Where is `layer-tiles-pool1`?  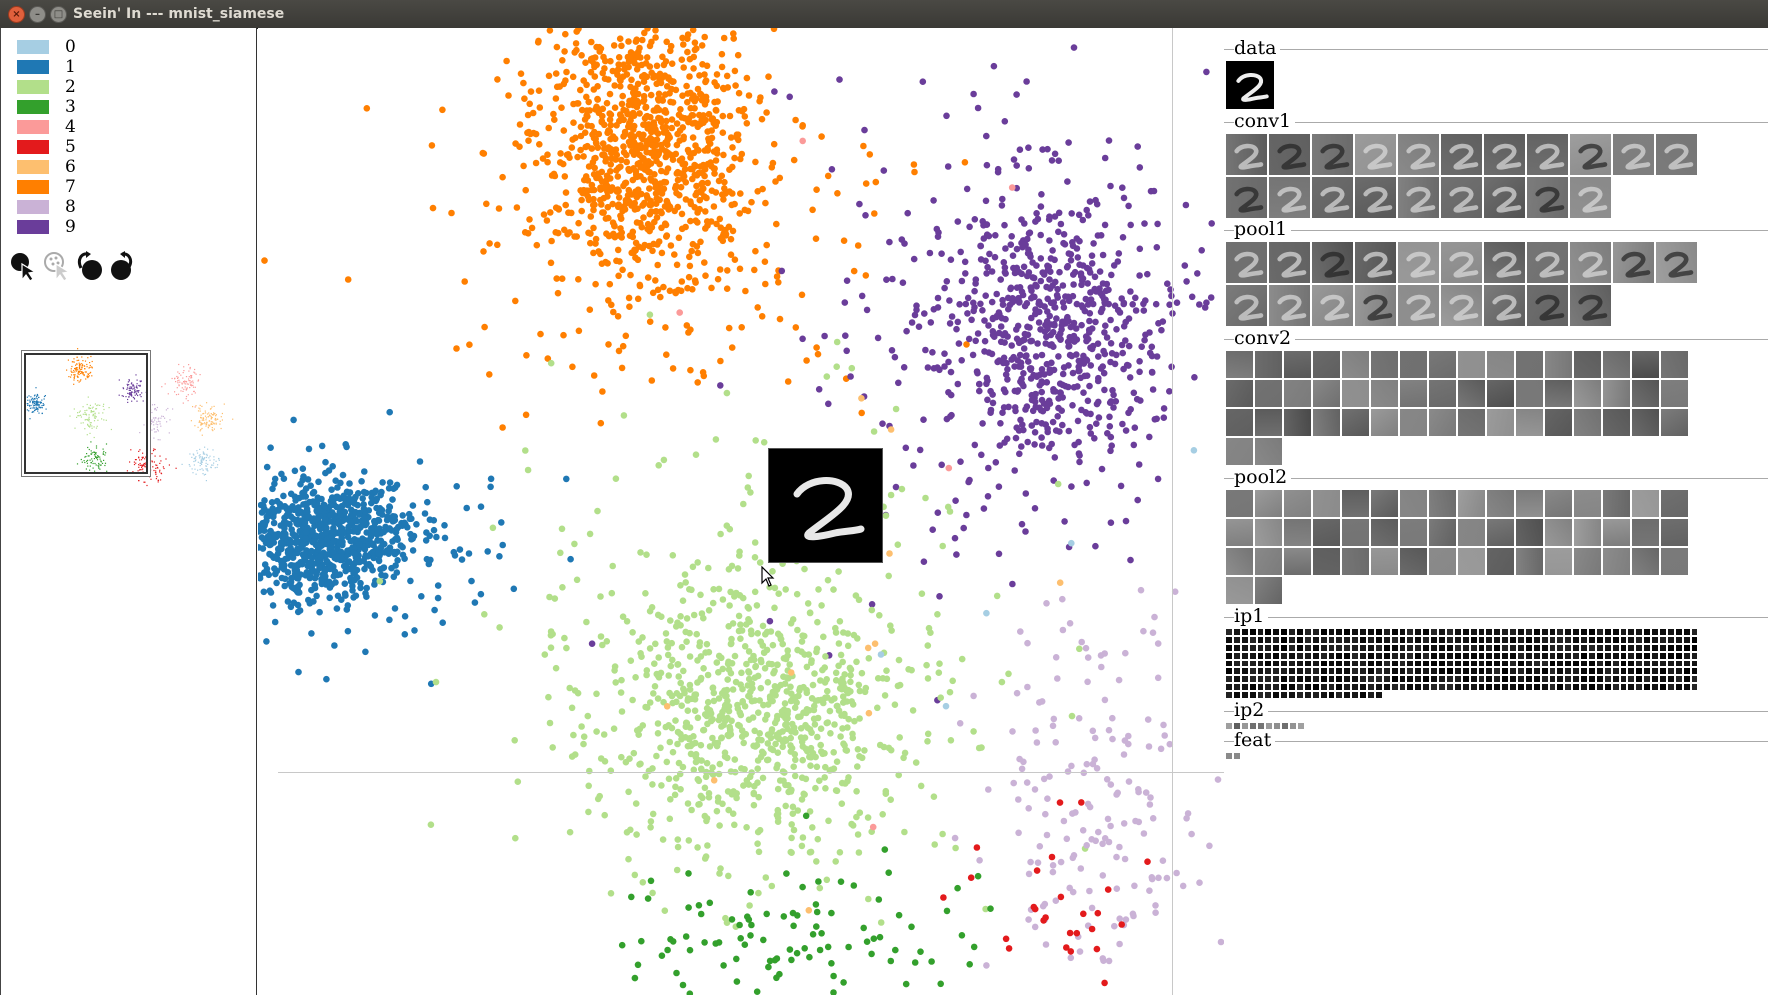
layer-tiles-pool1 is located at coordinates (1461, 284).